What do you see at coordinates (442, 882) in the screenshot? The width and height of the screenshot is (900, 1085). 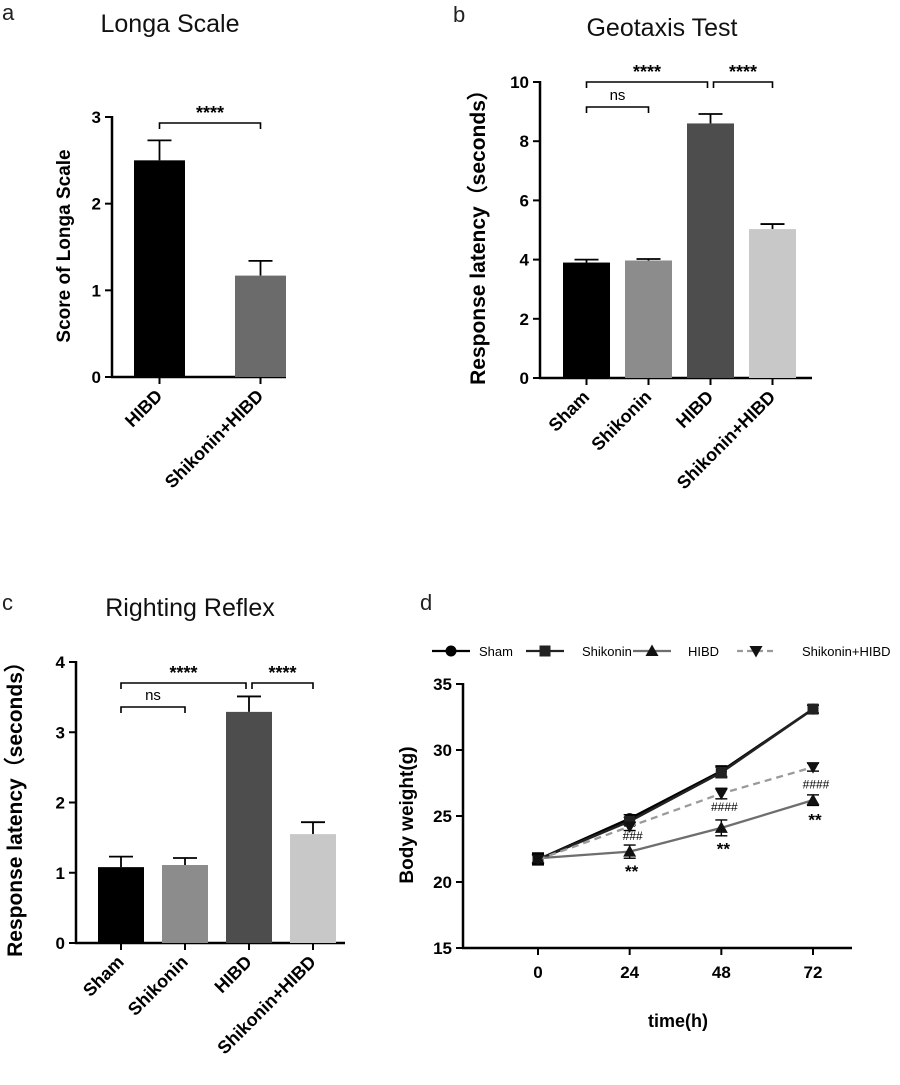 I see `y-tick-label: 20` at bounding box center [442, 882].